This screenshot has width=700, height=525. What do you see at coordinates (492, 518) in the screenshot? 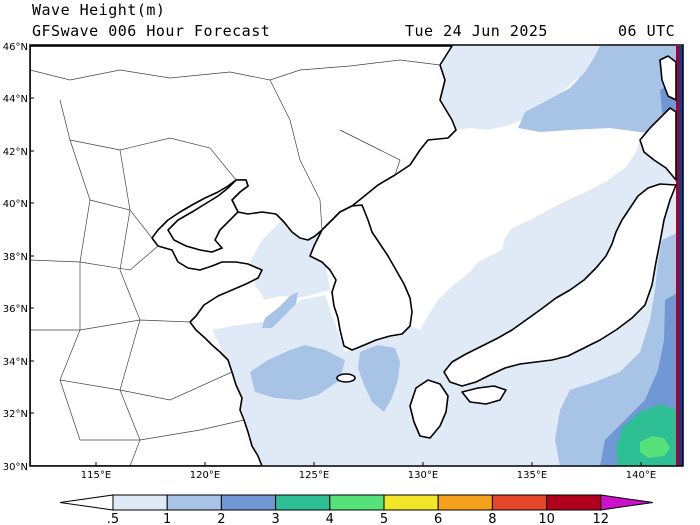
I see `colorbar-label: 8` at bounding box center [492, 518].